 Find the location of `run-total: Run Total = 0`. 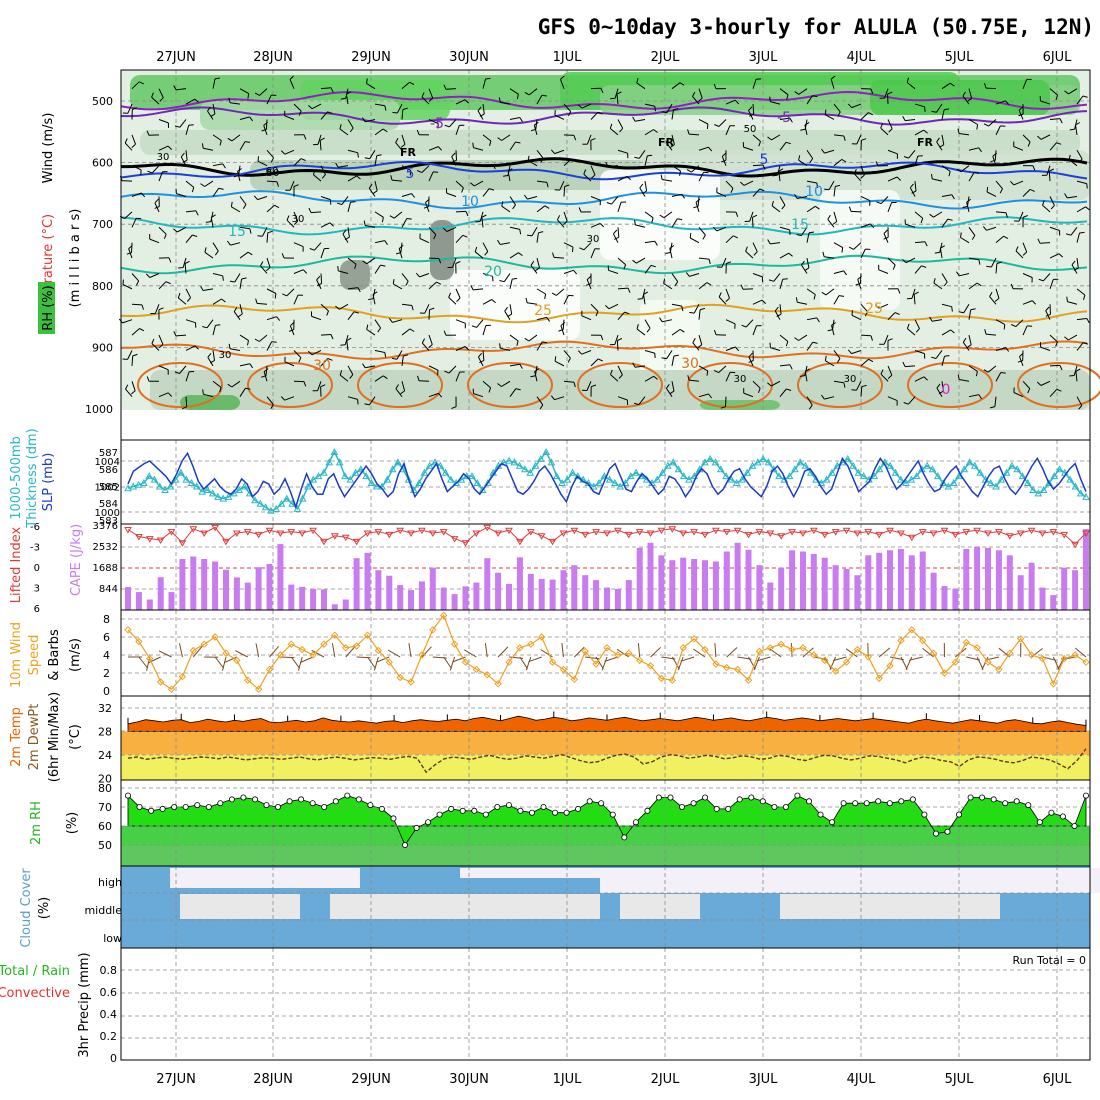

run-total: Run Total = 0 is located at coordinates (1050, 960).